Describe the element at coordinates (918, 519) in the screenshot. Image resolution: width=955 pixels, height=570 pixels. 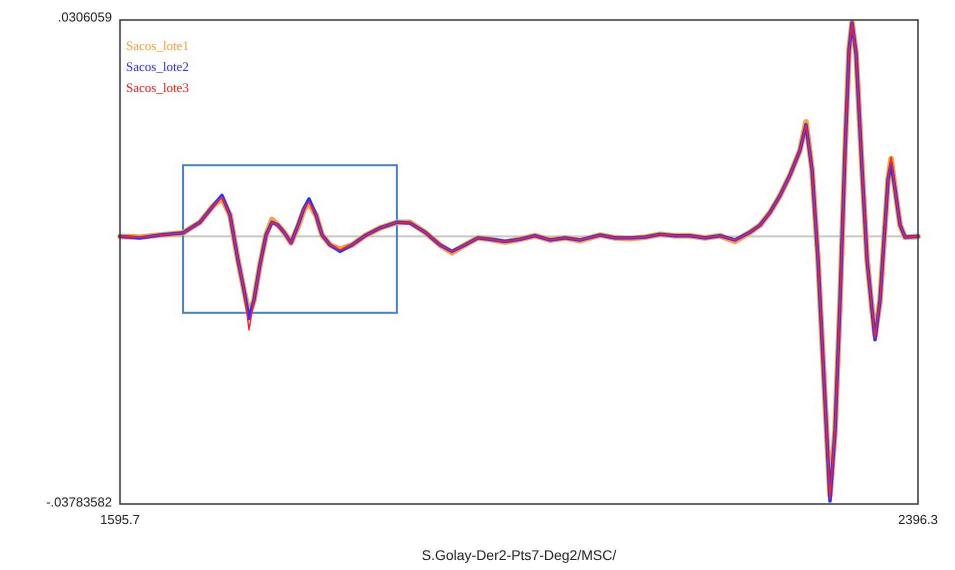
I see `x-tick-label: 2396.3` at that location.